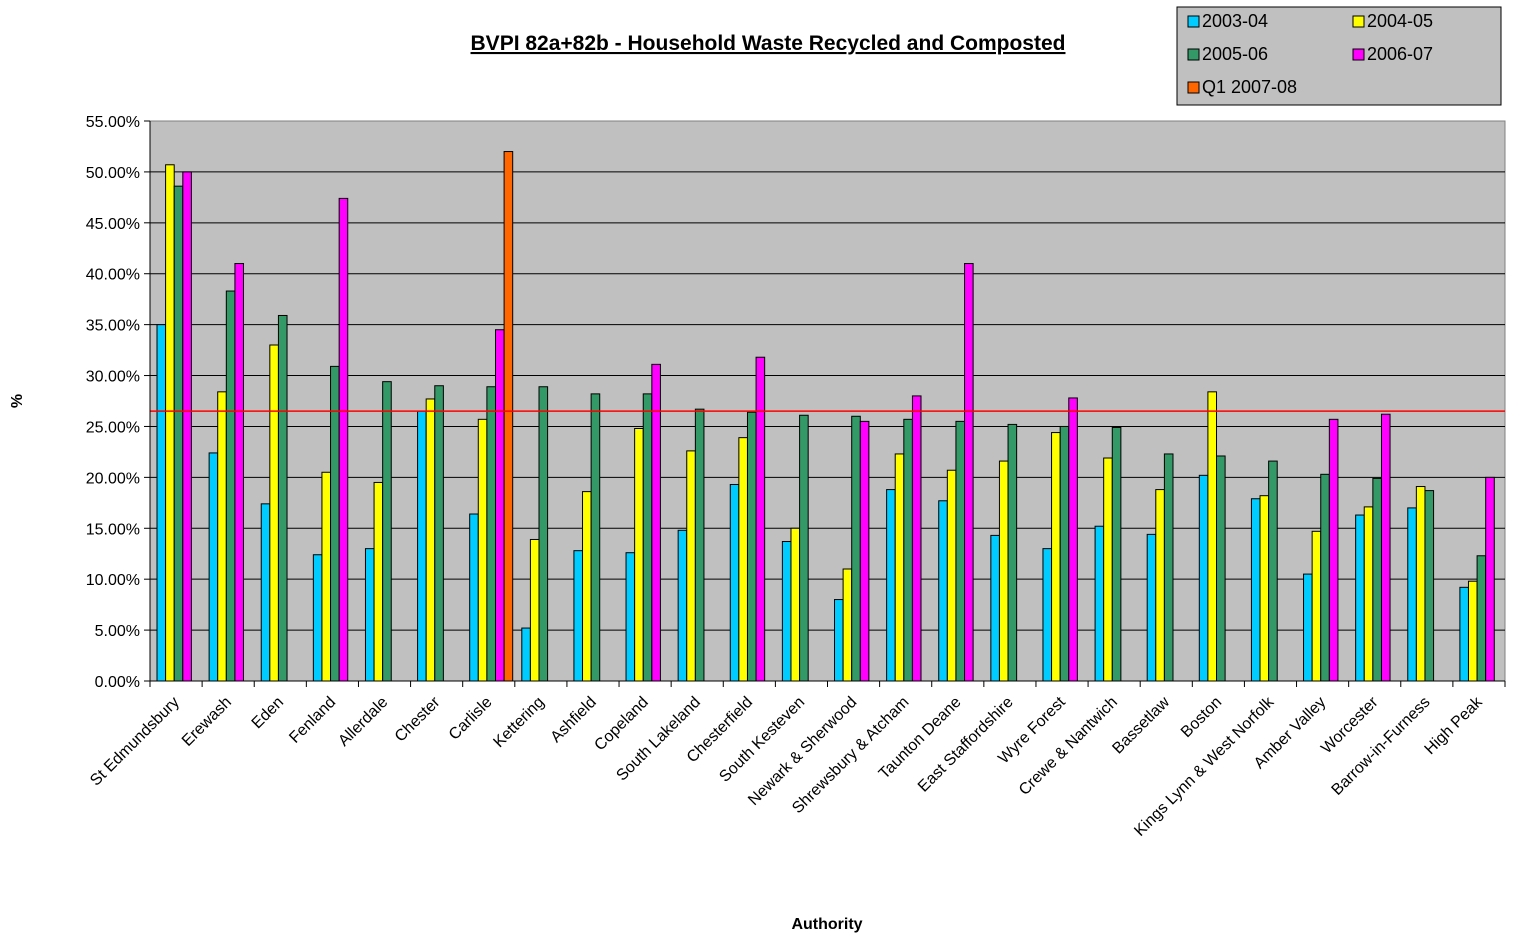  Describe the element at coordinates (1249, 87) in the screenshot. I see `legend-label: Q1 2007-08` at that location.